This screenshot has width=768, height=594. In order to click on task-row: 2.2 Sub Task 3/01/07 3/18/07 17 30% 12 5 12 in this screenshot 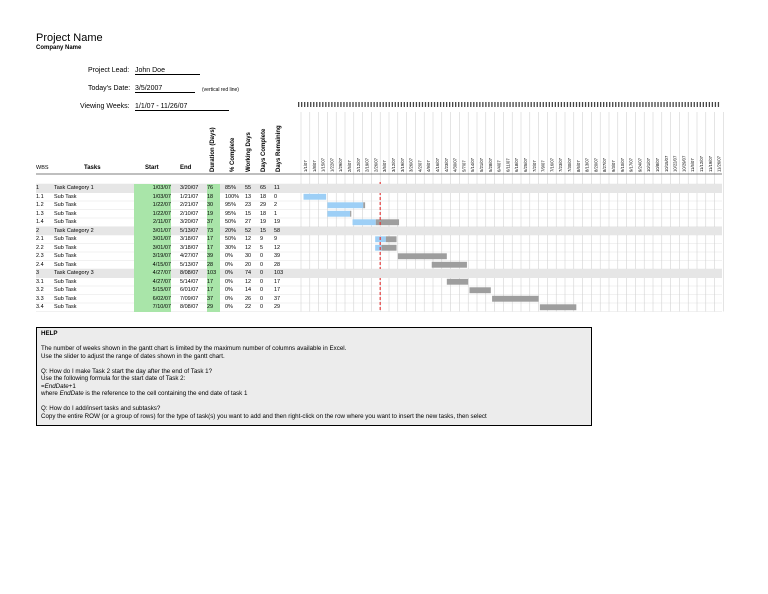, I will do `click(379, 247)`.